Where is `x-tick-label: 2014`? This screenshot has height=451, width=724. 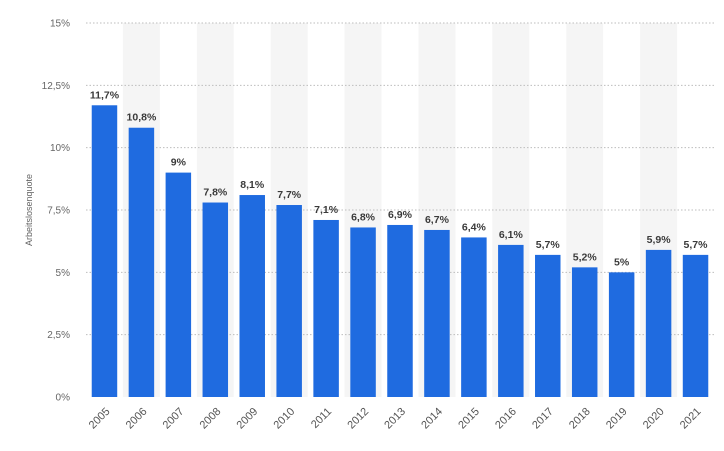
x-tick-label: 2014 is located at coordinates (432, 419).